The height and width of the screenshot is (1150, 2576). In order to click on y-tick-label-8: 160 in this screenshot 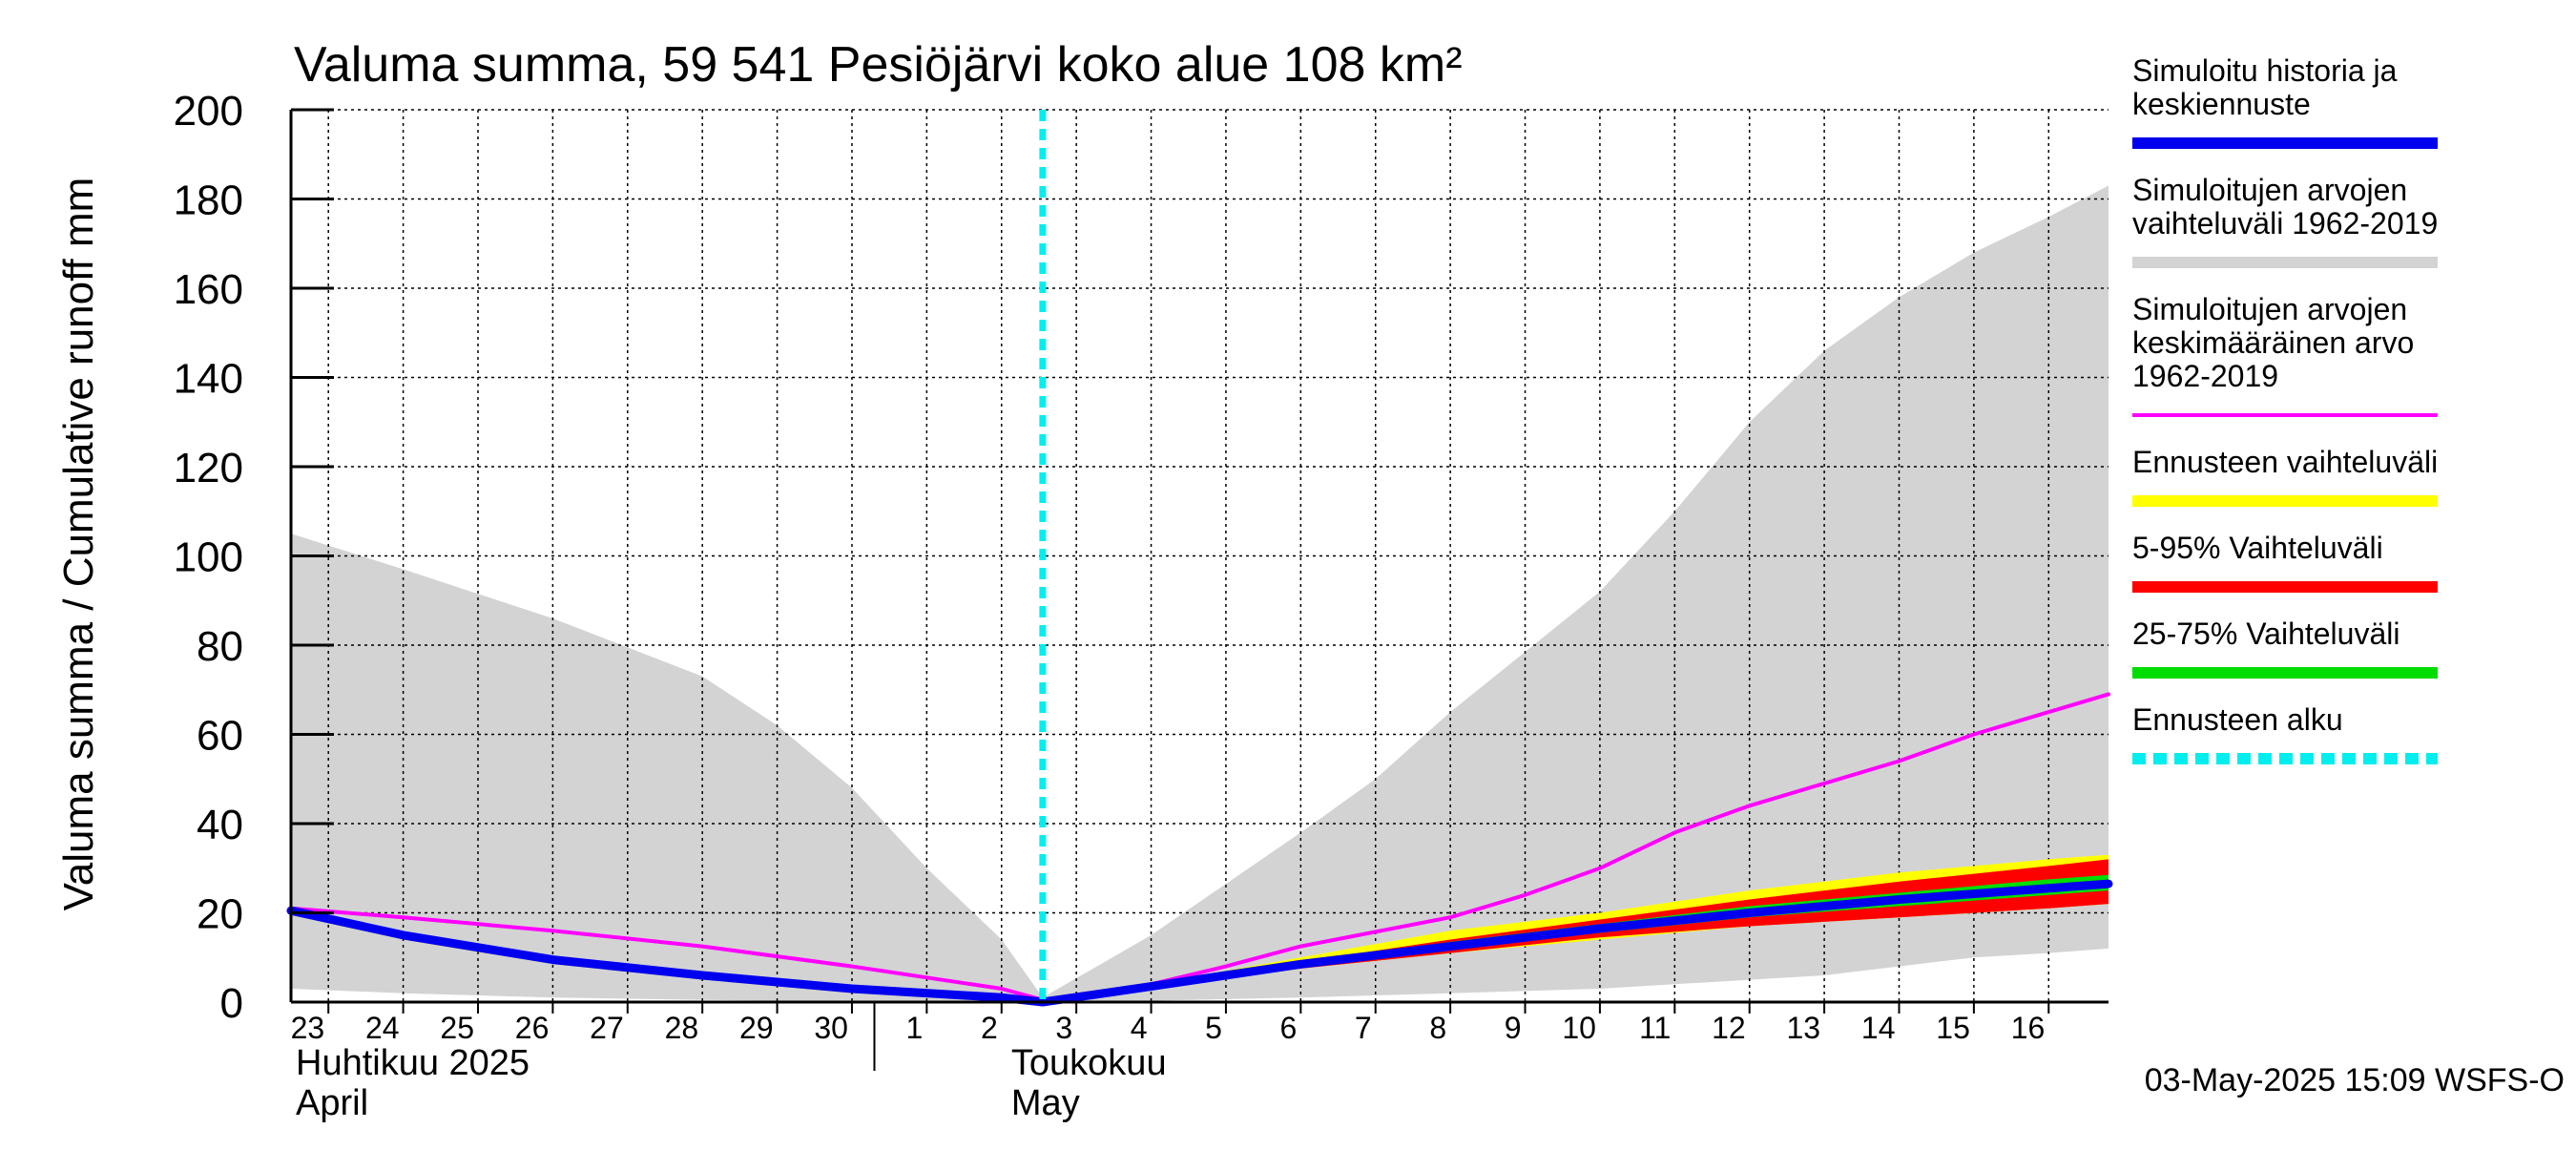, I will do `click(208, 289)`.